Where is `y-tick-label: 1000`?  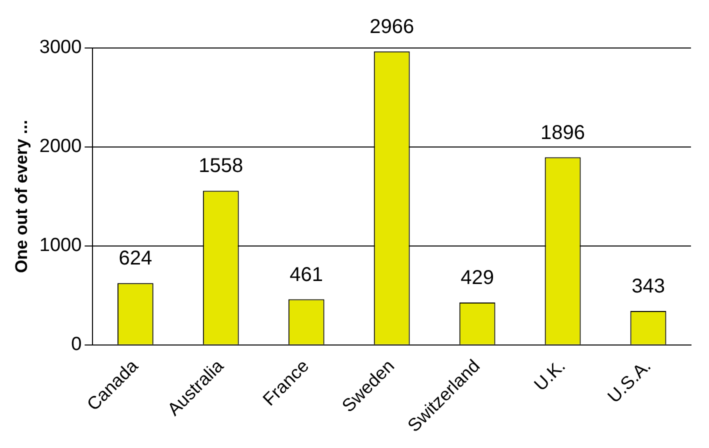 y-tick-label: 1000 is located at coordinates (60, 245).